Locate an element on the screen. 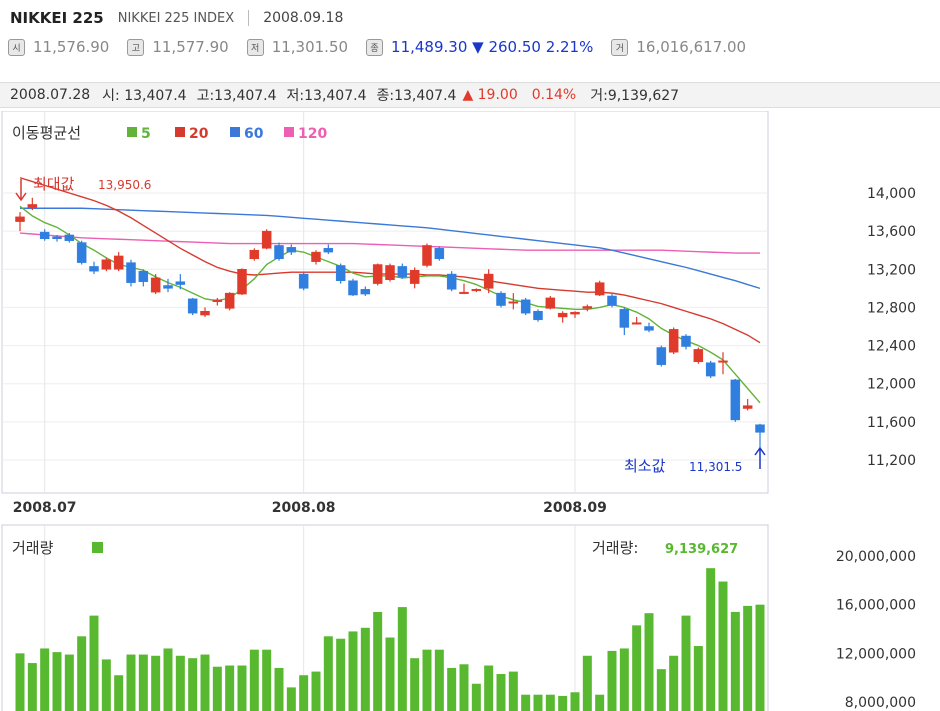  high-value: 11,577.90 is located at coordinates (190, 47).